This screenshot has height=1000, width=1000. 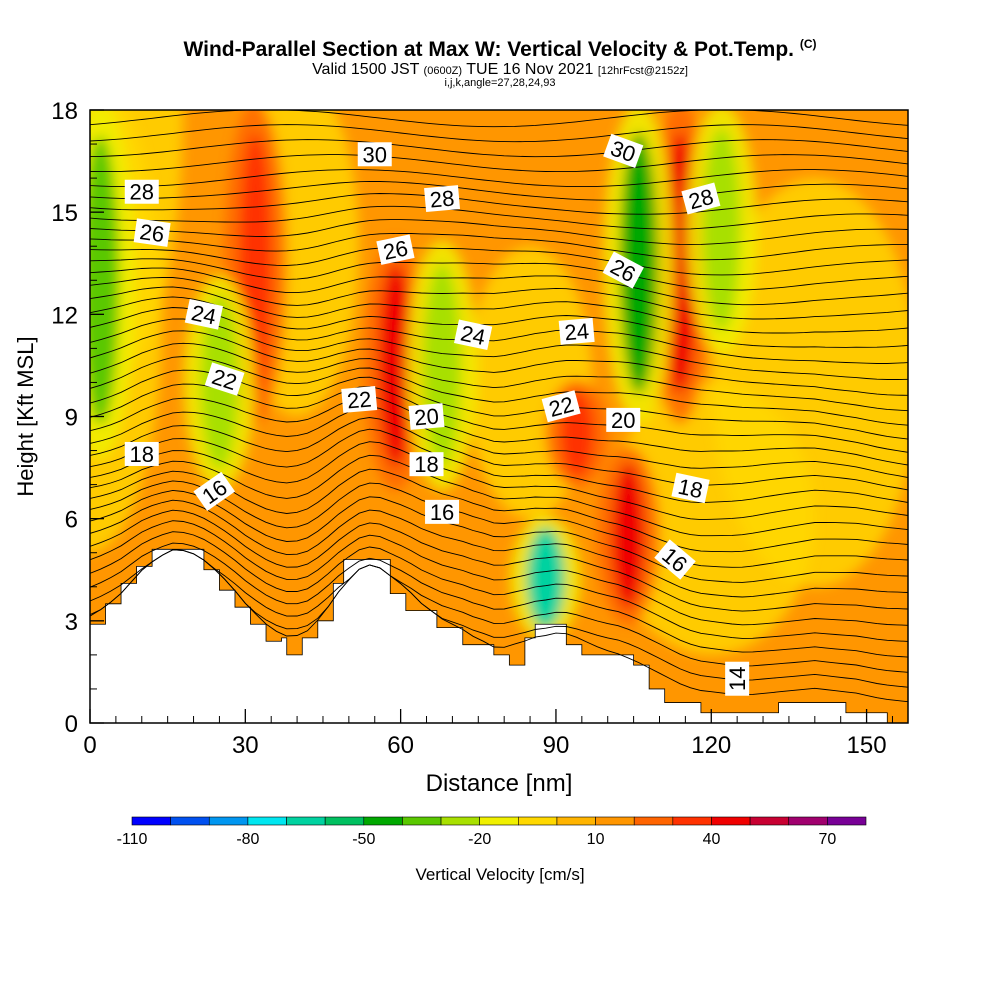 What do you see at coordinates (363, 839) in the screenshot?
I see `colorbar-tick-label: -50` at bounding box center [363, 839].